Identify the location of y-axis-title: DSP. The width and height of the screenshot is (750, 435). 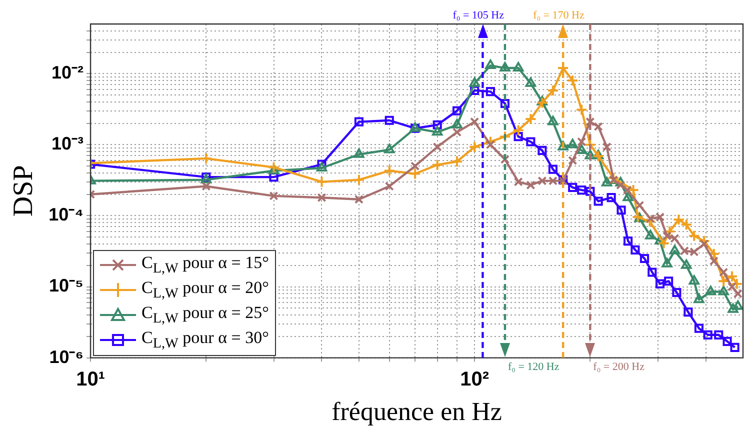
(24, 191).